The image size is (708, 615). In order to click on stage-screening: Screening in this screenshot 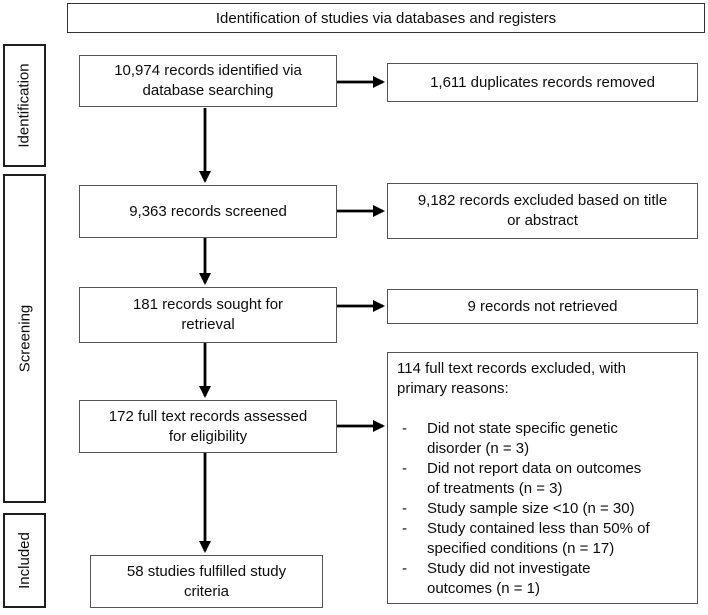, I will do `click(24, 338)`.